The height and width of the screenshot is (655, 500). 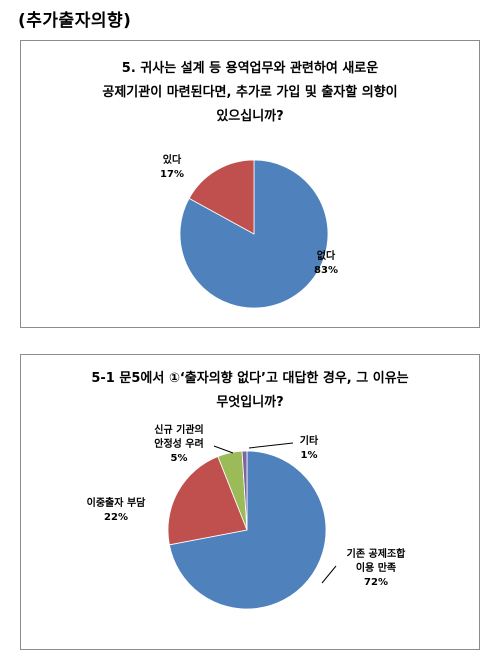 What do you see at coordinates (172, 159) in the screenshot?
I see `slice-category-label: 있다` at bounding box center [172, 159].